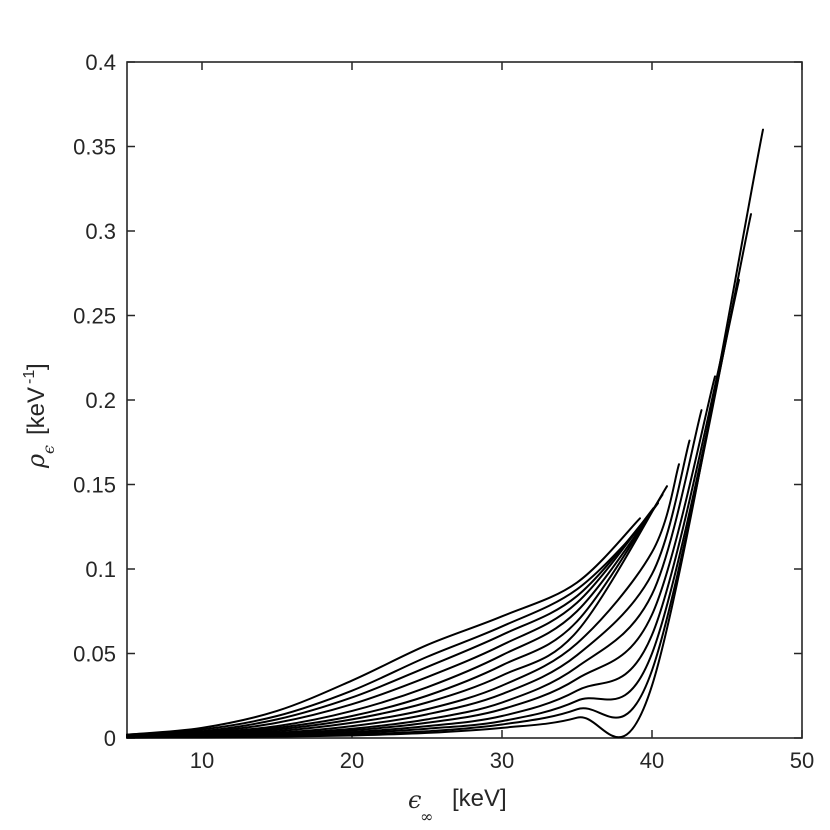 The image size is (830, 830). I want to click on y-axis-unit-superscript: -1, so click(29, 377).